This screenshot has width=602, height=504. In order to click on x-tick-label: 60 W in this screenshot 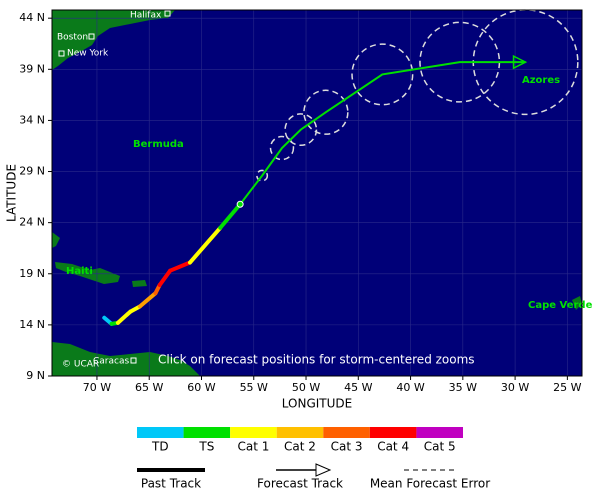, I will do `click(201, 387)`.